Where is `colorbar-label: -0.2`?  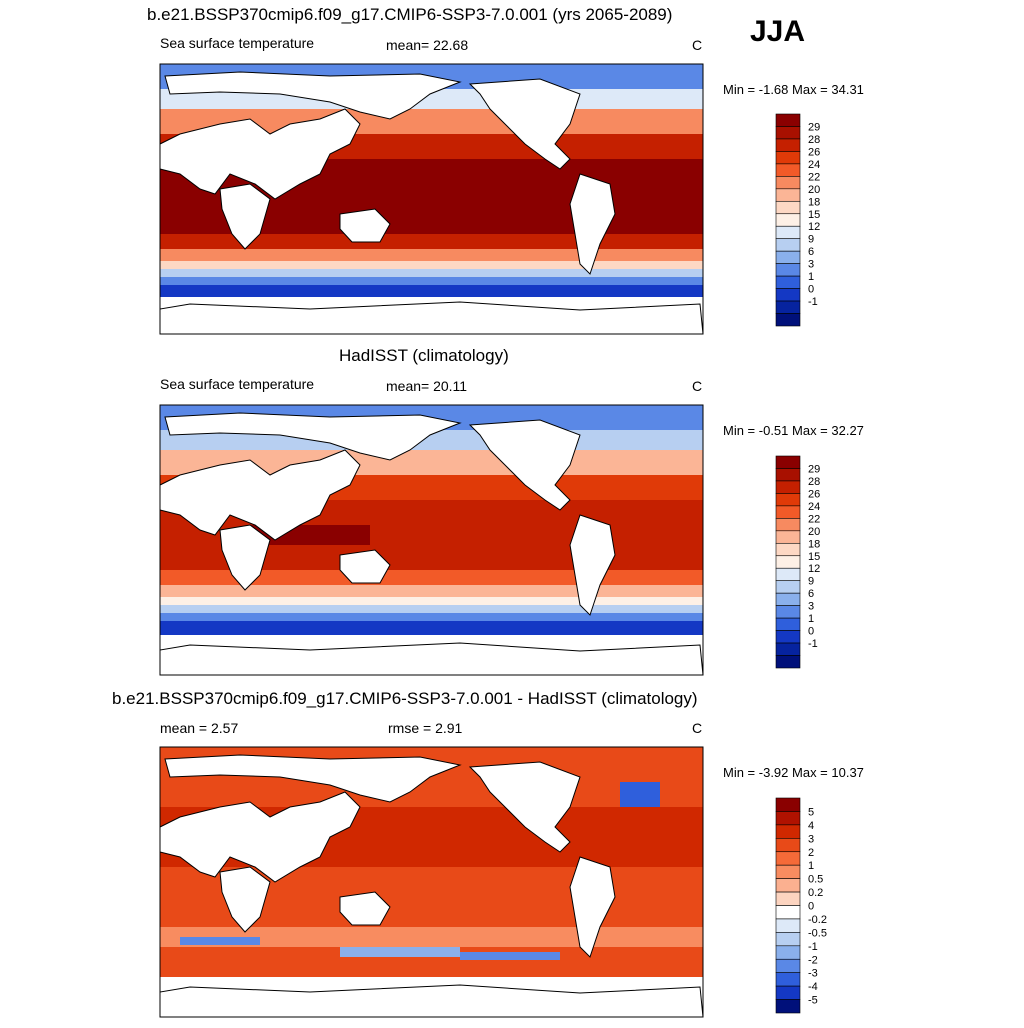
colorbar-label: -0.2 is located at coordinates (817, 920).